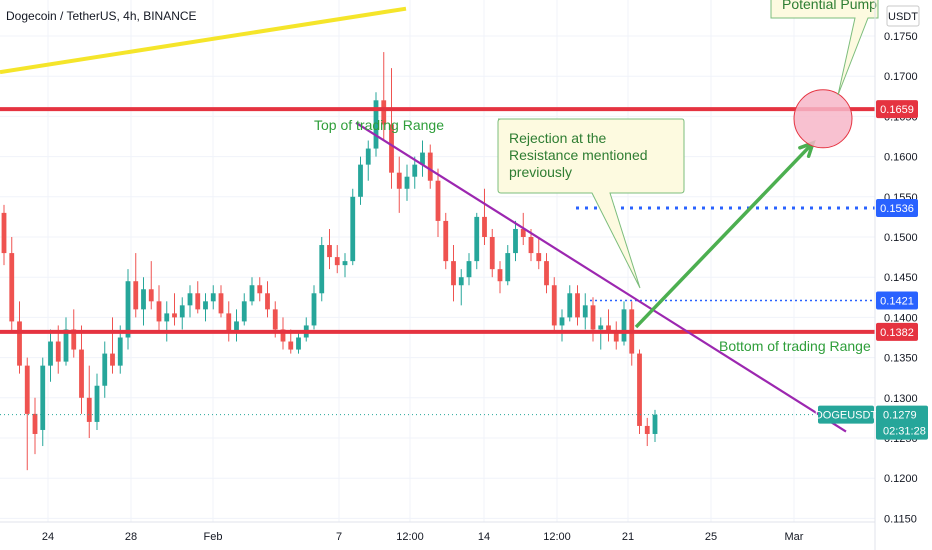  Describe the element at coordinates (484, 537) in the screenshot. I see `x-tick-label: 14` at that location.